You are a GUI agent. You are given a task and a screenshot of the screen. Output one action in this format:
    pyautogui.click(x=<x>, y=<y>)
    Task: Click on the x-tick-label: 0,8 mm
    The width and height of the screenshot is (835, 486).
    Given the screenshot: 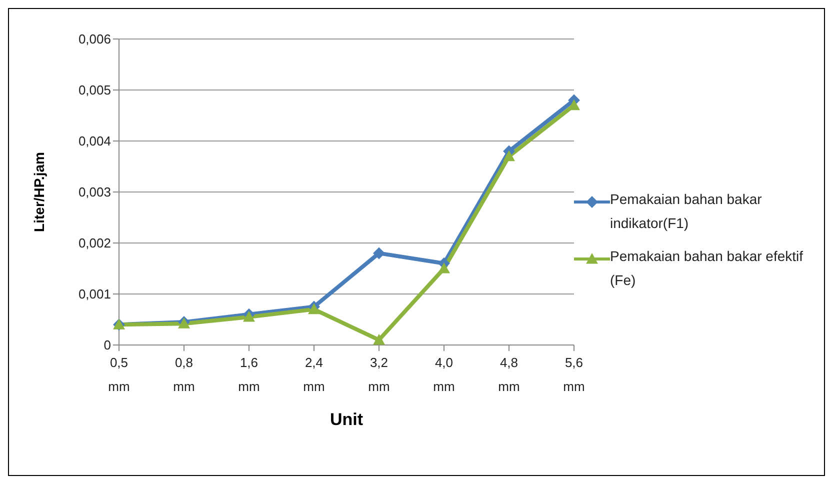 What is the action you would take?
    pyautogui.click(x=184, y=374)
    